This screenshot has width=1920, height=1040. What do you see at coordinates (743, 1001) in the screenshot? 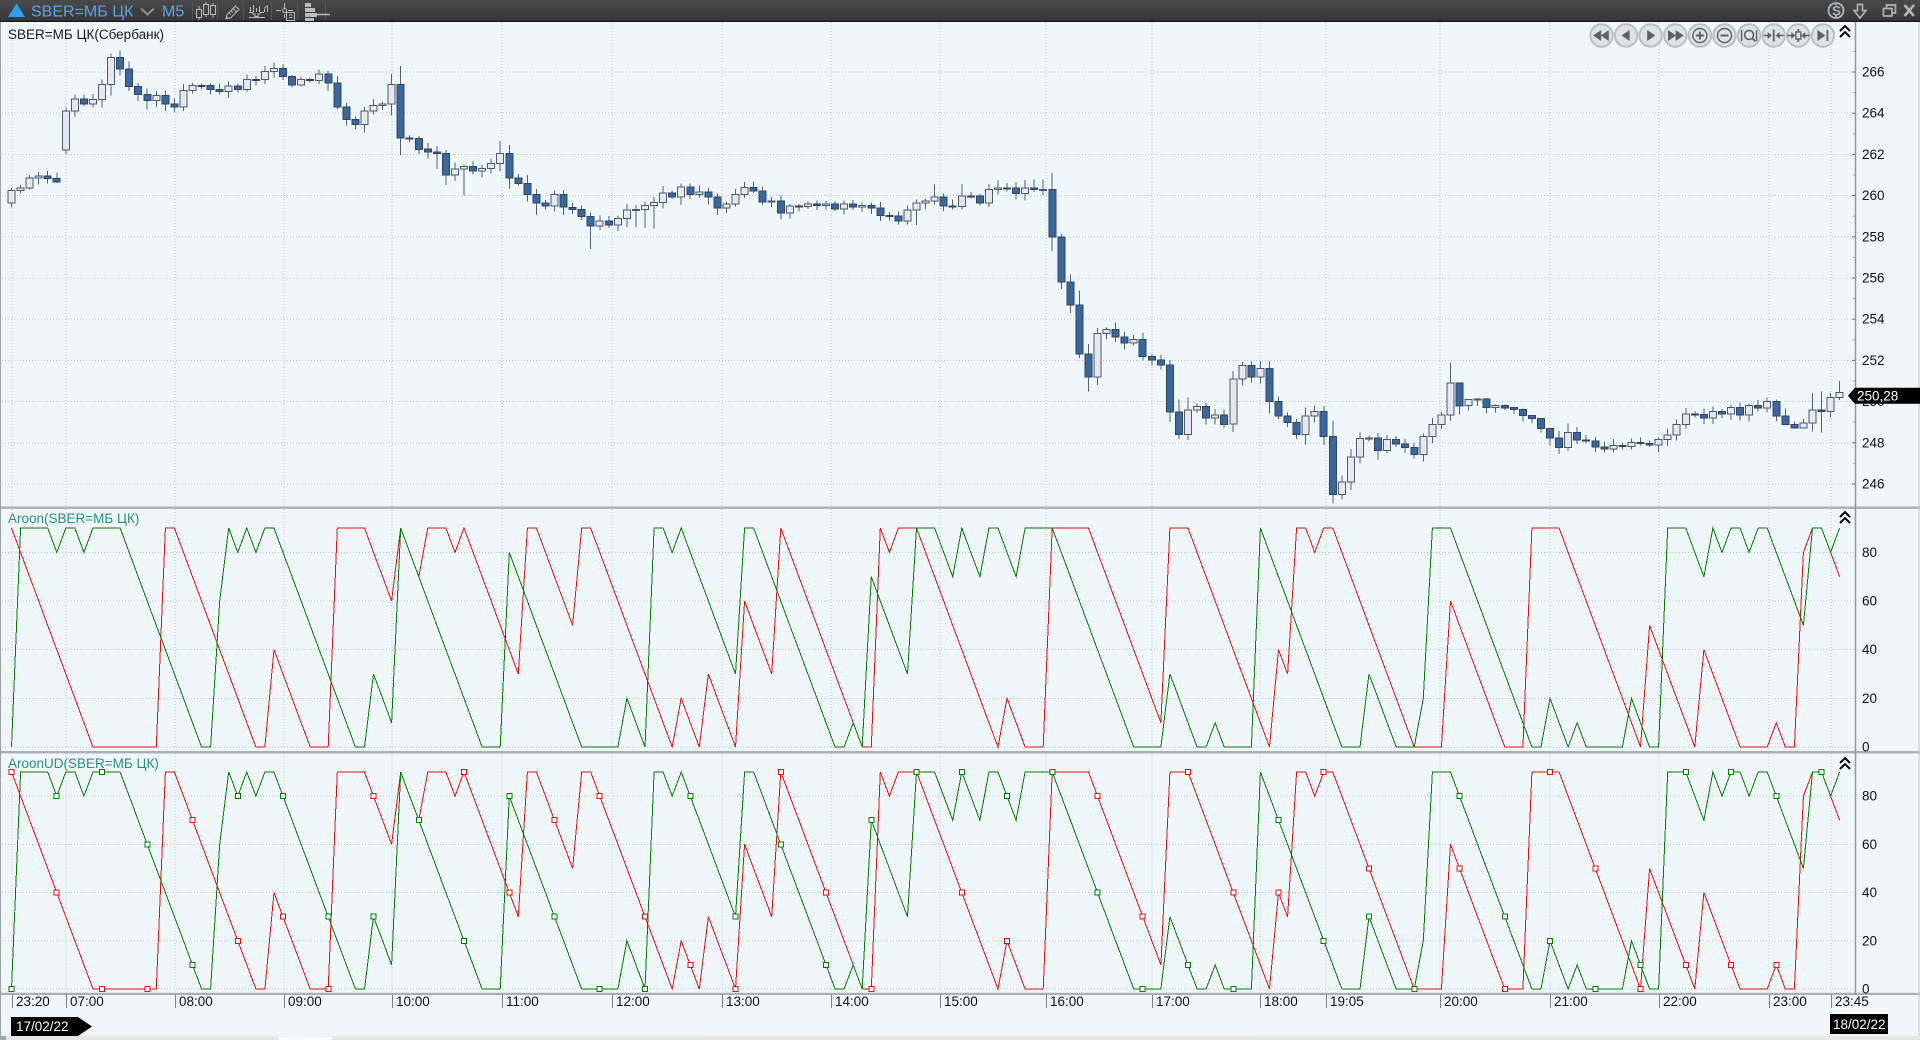
I see `svg-text: 13:00` at bounding box center [743, 1001].